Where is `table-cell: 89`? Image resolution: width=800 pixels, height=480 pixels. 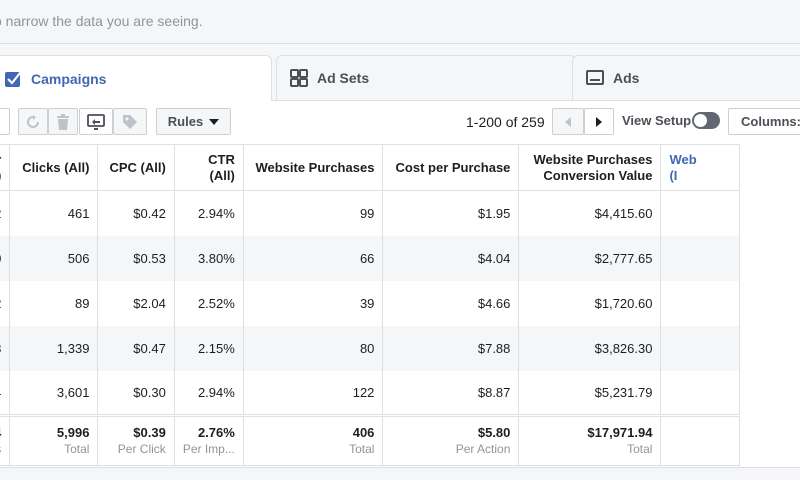
table-cell: 89 is located at coordinates (54, 303).